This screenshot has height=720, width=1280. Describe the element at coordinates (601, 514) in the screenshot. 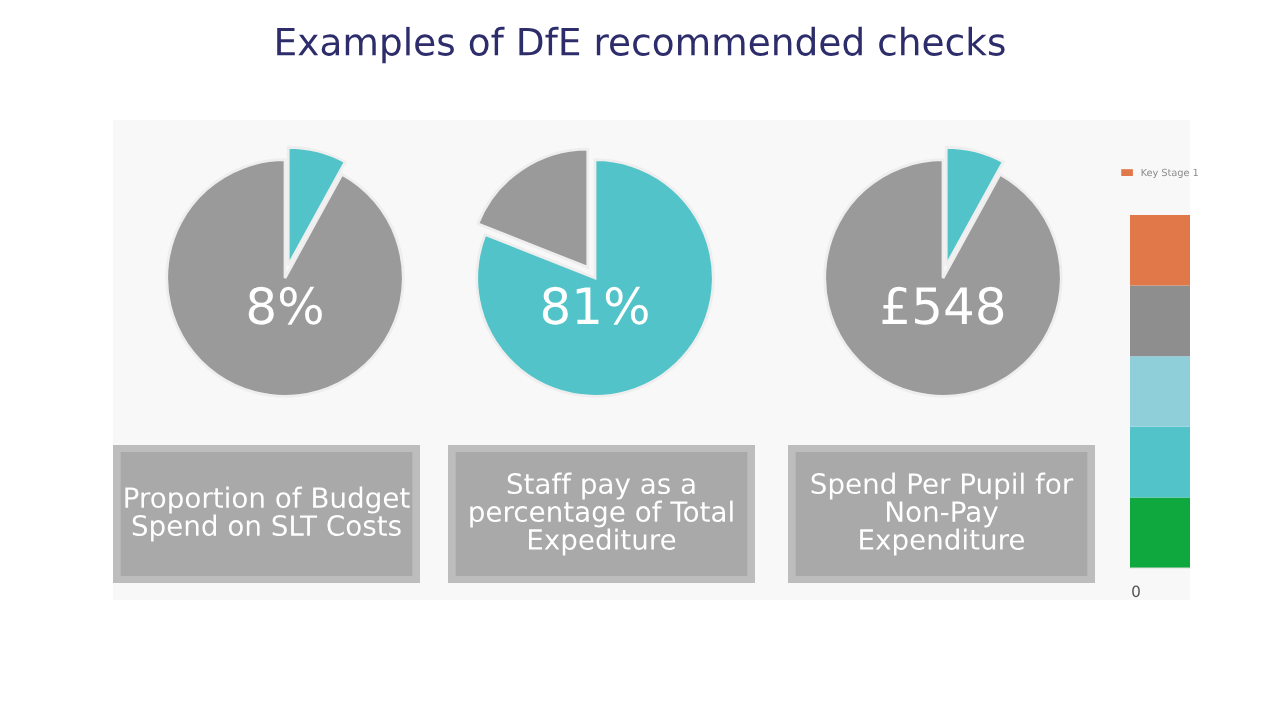

I see `text: Staff pay as a percentage of Total Expediture` at that location.